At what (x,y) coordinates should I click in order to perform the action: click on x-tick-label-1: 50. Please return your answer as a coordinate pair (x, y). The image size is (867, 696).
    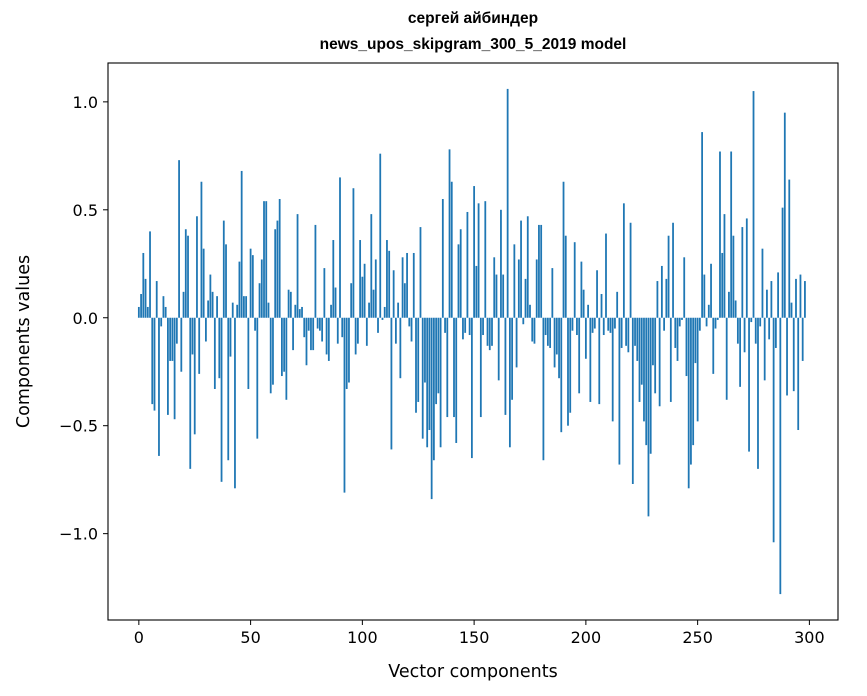
    Looking at the image, I should click on (250, 637).